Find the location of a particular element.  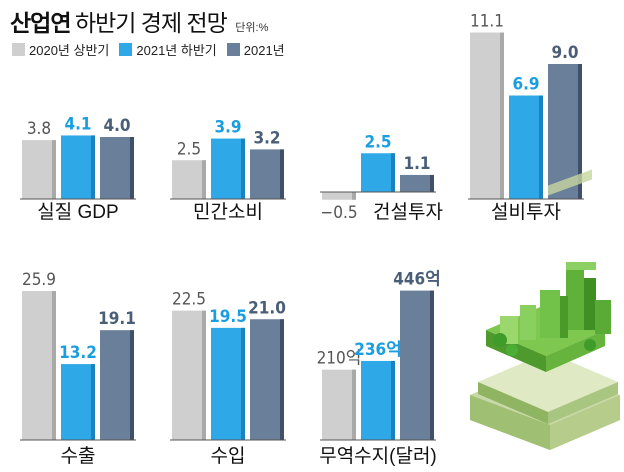

value-label-7-1: 210억 is located at coordinates (339, 359).